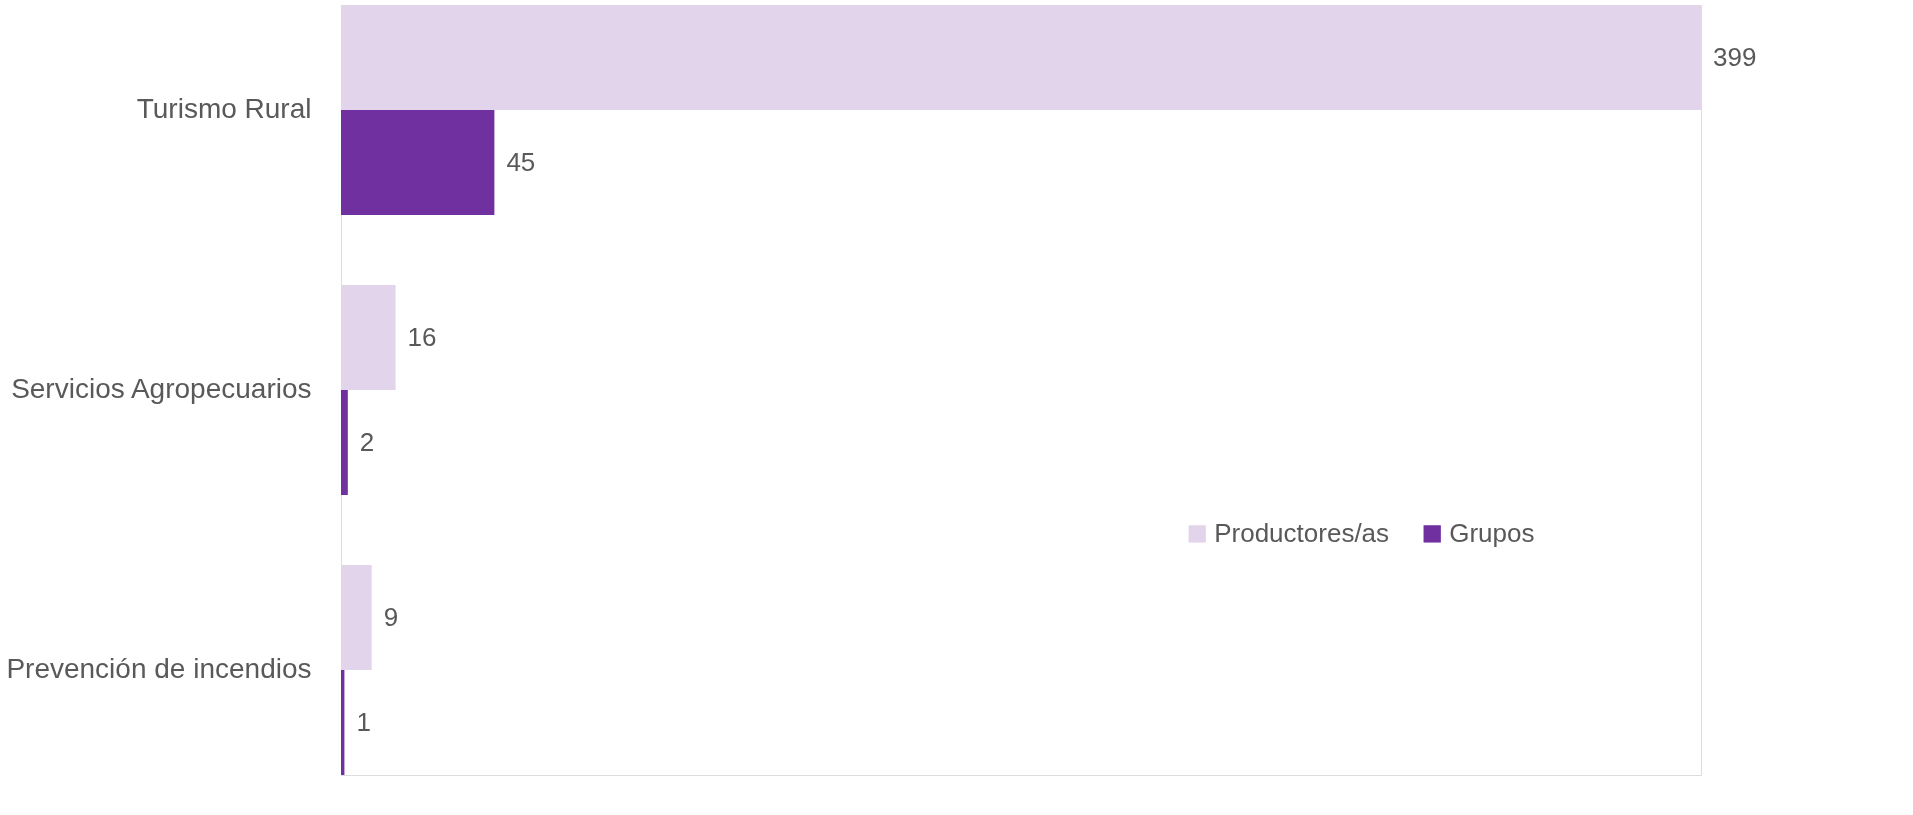 Image resolution: width=1913 pixels, height=815 pixels. I want to click on data-label: 9, so click(391, 616).